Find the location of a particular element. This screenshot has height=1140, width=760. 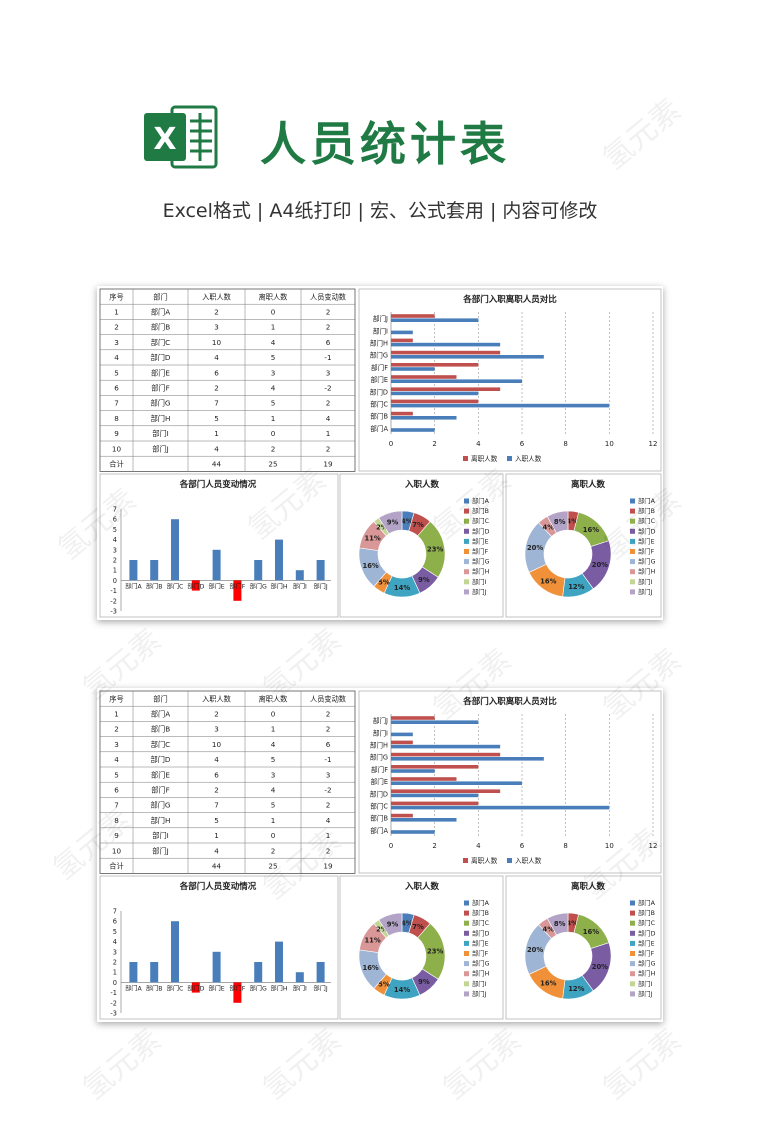

vbar-y-tick: 6 is located at coordinates (115, 922).